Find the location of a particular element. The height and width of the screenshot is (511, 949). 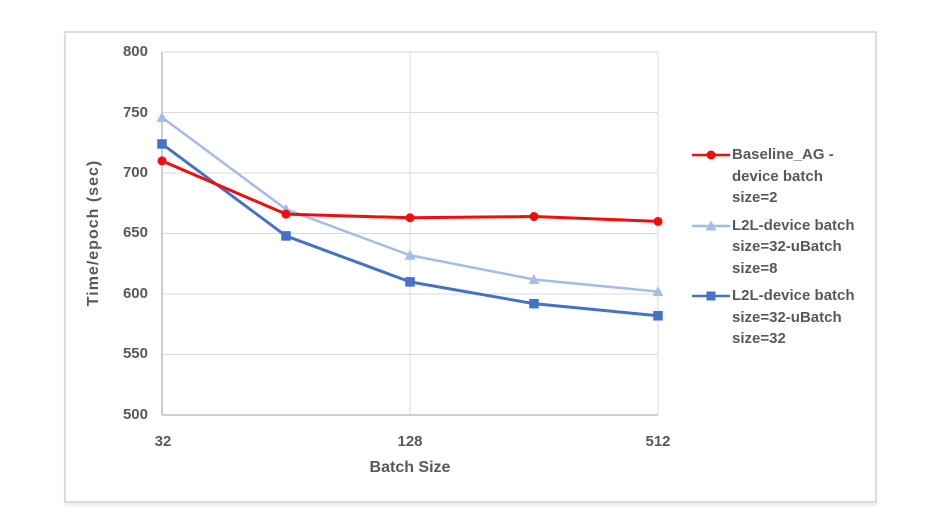

y-axis-tick-label: 500 is located at coordinates (135, 414).